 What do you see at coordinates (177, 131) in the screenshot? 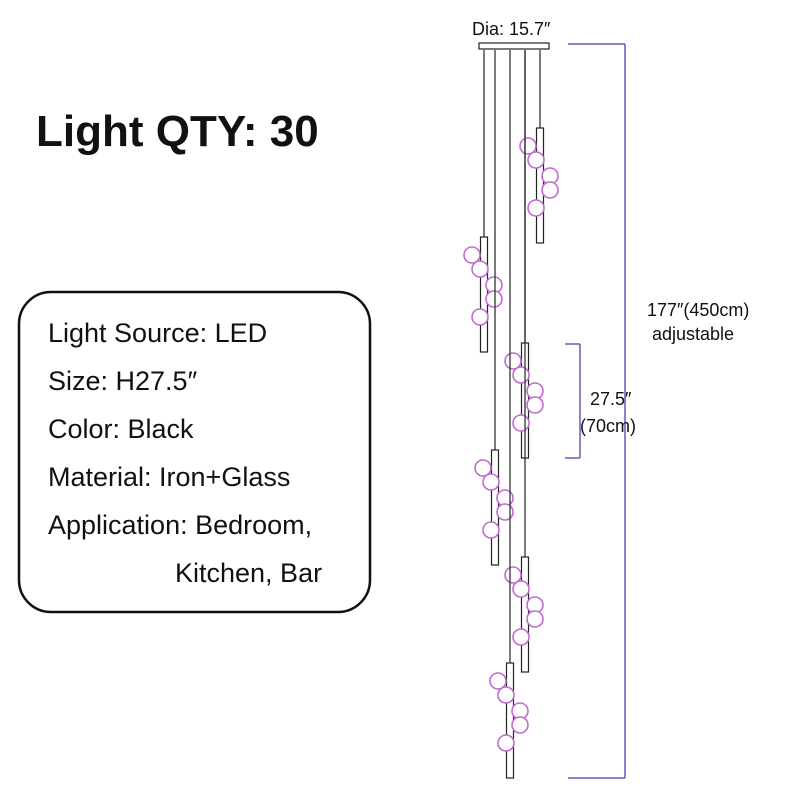
I see `title: Light QTY: 30` at bounding box center [177, 131].